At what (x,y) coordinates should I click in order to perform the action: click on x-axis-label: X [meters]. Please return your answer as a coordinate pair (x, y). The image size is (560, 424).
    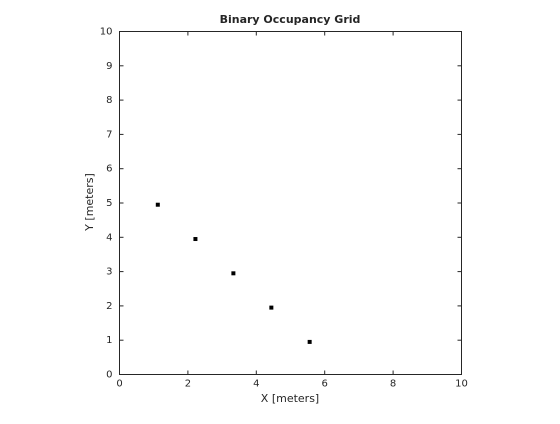
    Looking at the image, I should click on (290, 398).